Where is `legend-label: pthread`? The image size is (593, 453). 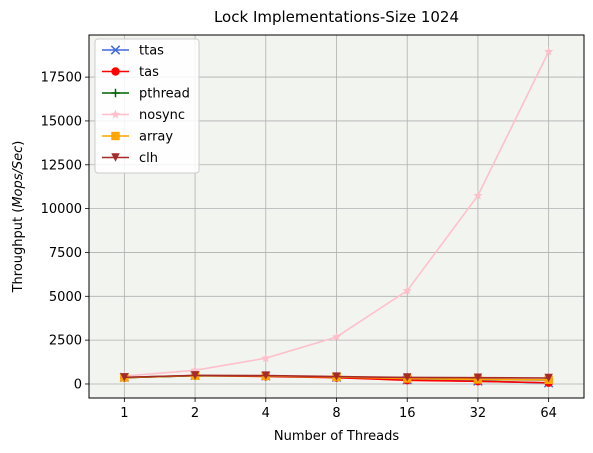 legend-label: pthread is located at coordinates (164, 94).